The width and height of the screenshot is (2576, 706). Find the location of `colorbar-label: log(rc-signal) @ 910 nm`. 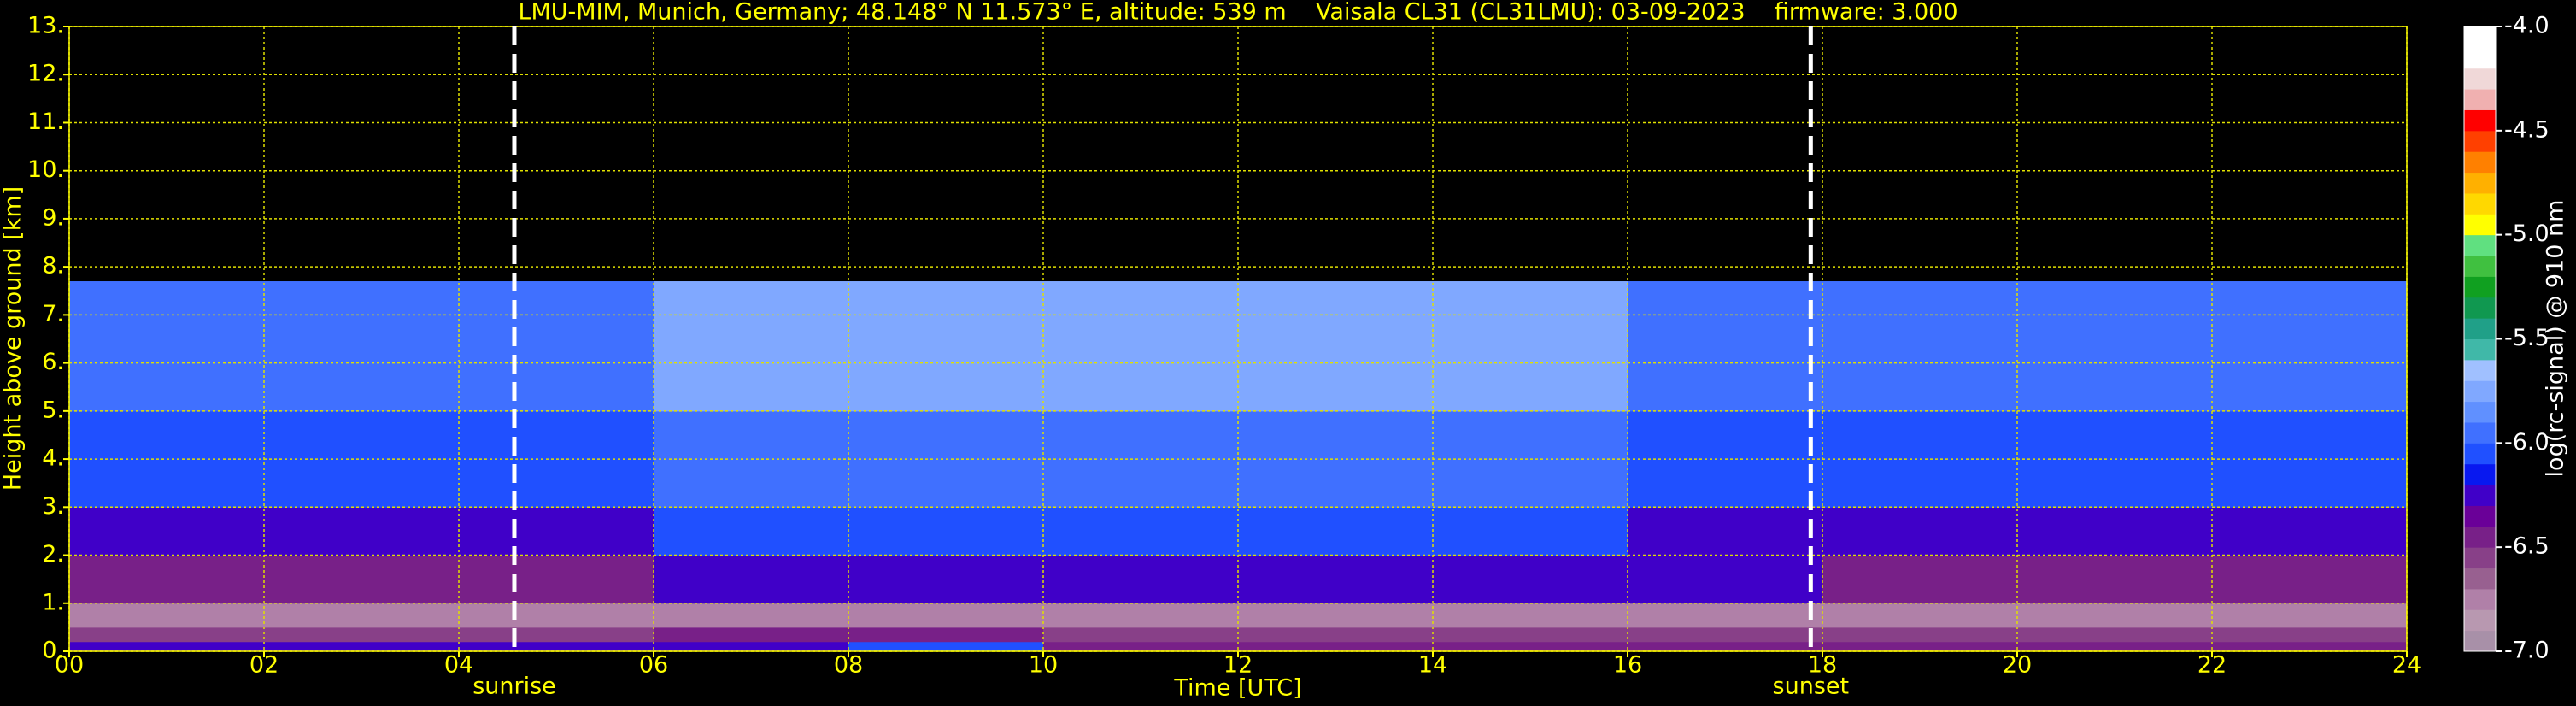

colorbar-label: log(rc-signal) @ 910 nm is located at coordinates (2556, 339).